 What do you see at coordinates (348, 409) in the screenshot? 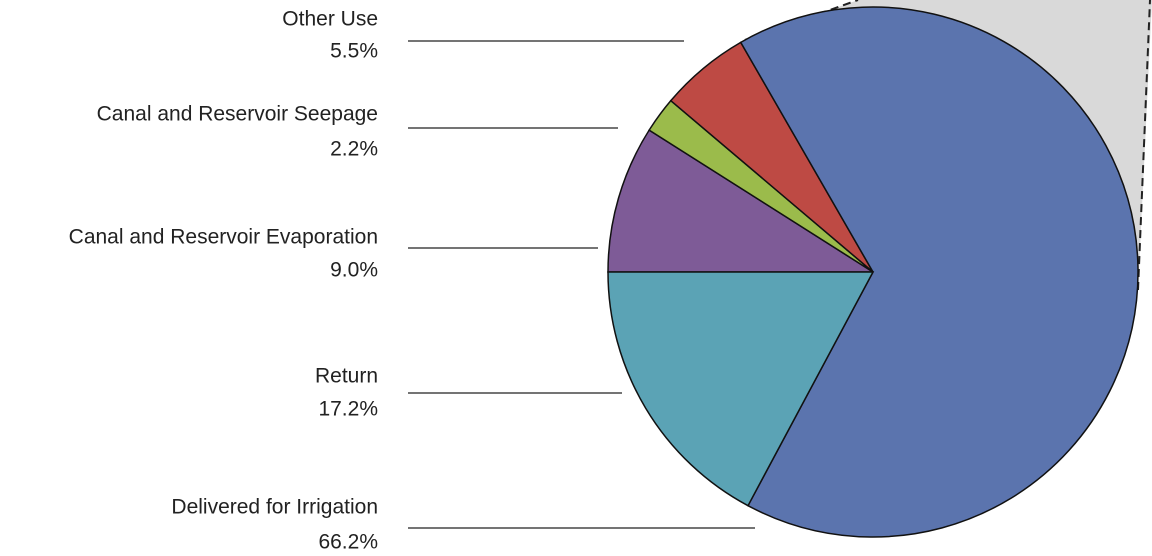
I see `slice-value: 17.2%` at bounding box center [348, 409].